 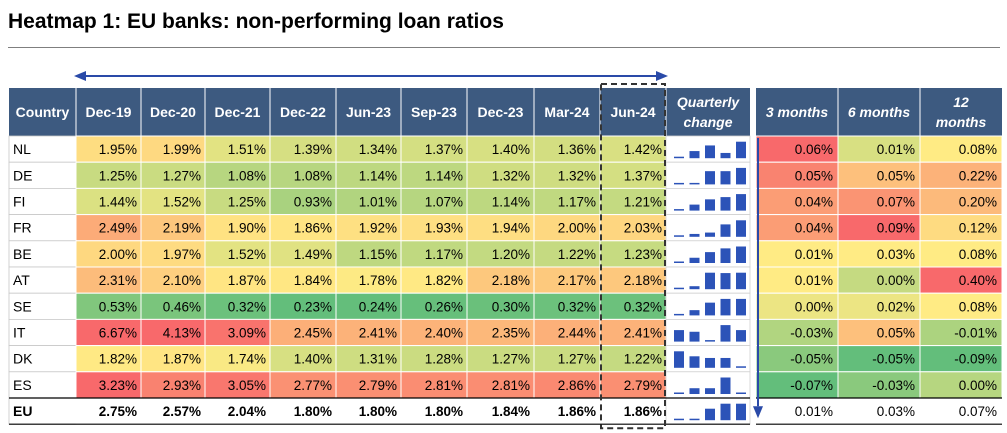 What do you see at coordinates (566, 112) in the screenshot?
I see `header-date-mar-24: Mar-24` at bounding box center [566, 112].